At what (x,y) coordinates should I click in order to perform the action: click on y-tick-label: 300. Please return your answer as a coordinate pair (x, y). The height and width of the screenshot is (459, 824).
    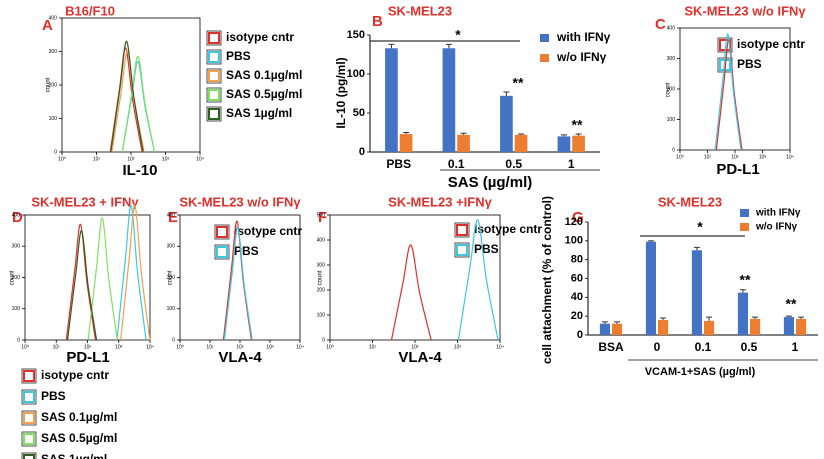
    Looking at the image, I should click on (171, 247).